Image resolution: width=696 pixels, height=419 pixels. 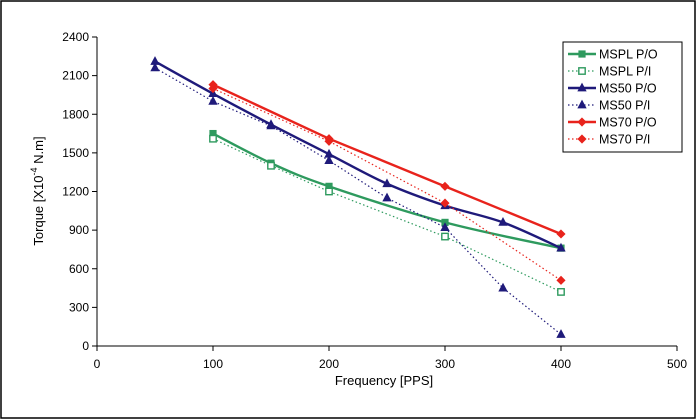 I want to click on y-tick-label: 0, so click(x=85, y=346).